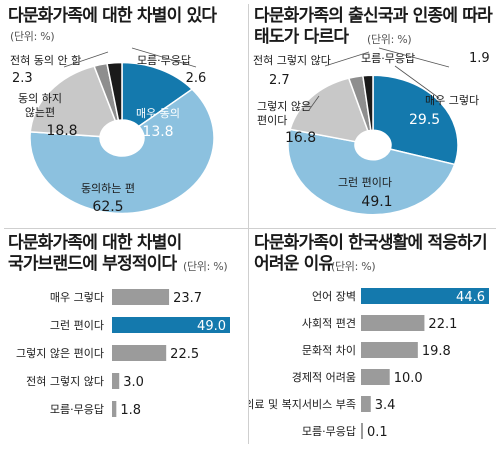 Image resolution: width=500 pixels, height=450 pixels. I want to click on horizontal-divider, so click(250, 228).